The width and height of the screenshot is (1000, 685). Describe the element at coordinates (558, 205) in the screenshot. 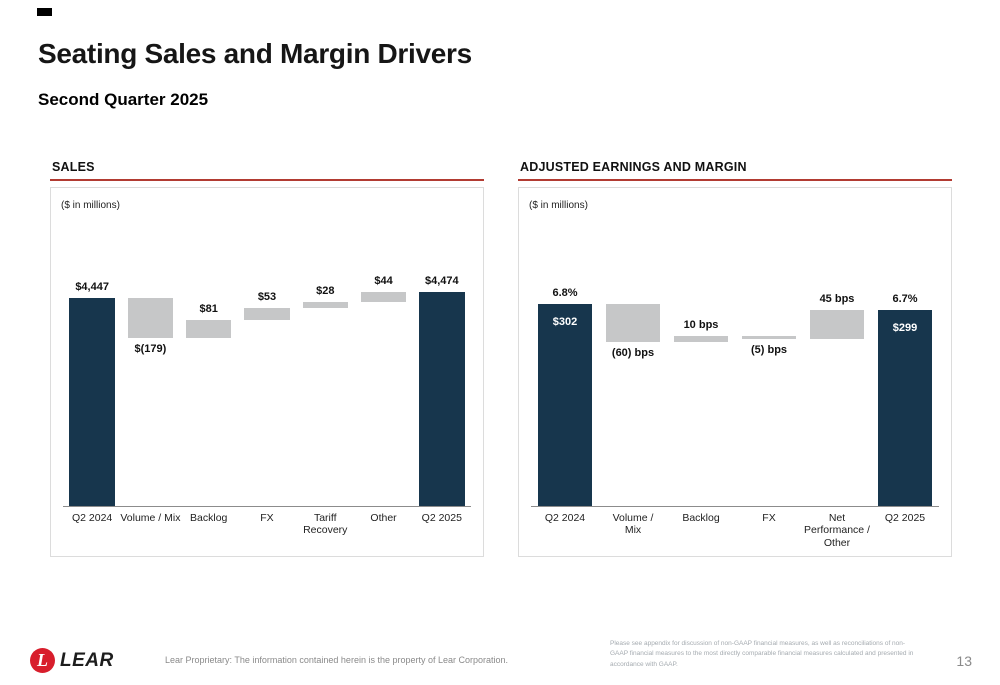

I see `earnings-units-note: ($ in millions)` at that location.